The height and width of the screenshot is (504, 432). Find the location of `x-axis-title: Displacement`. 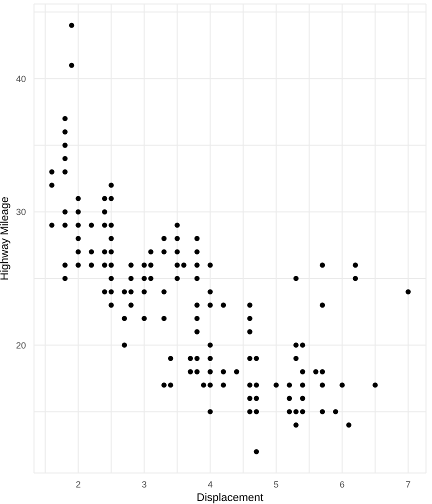

x-axis-title: Displacement is located at coordinates (230, 498).